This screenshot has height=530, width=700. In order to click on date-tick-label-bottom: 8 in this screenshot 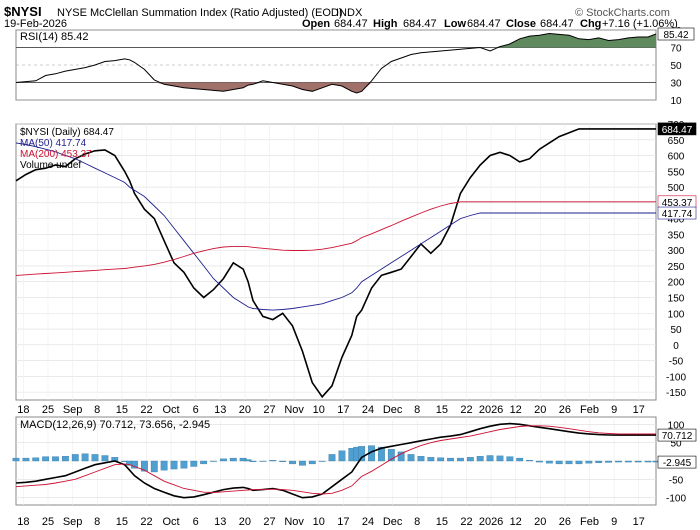, I will do `click(97, 522)`.